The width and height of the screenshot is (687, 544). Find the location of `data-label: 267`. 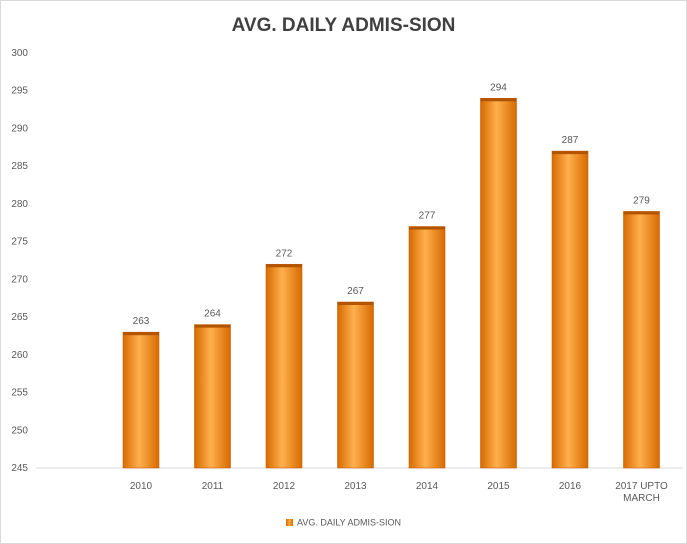

data-label: 267 is located at coordinates (355, 291).